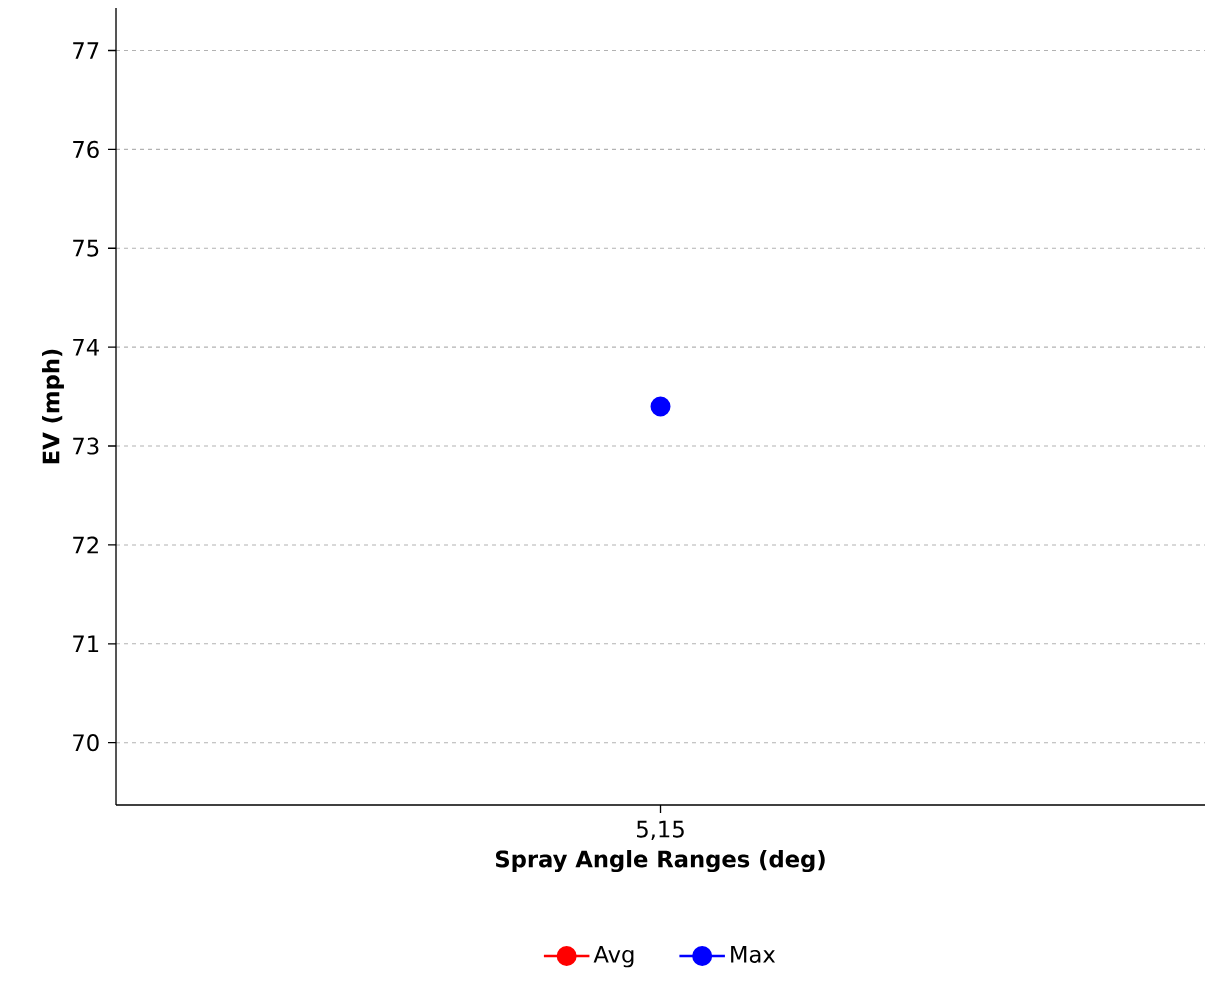  I want to click on legend-label: Avg, so click(613, 957).